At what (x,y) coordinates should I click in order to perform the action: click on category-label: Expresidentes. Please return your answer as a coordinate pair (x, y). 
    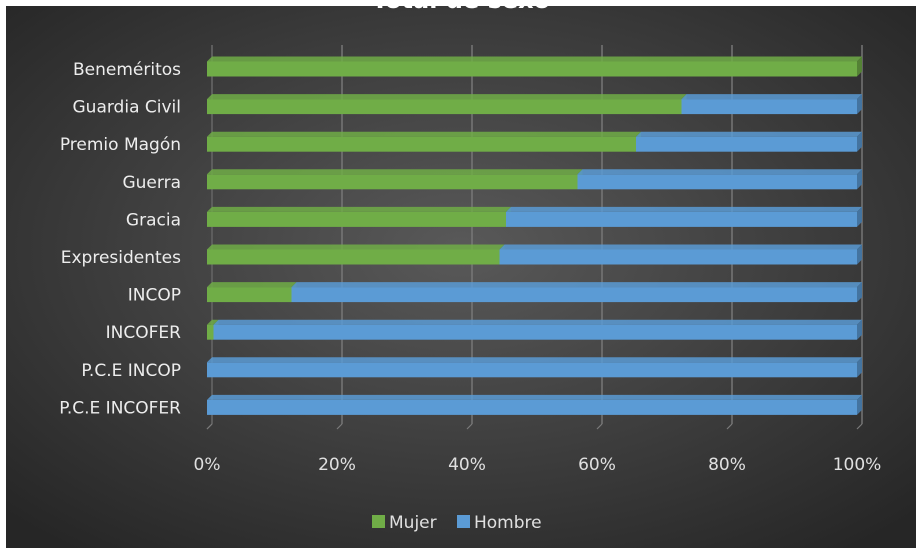
    Looking at the image, I should click on (121, 258).